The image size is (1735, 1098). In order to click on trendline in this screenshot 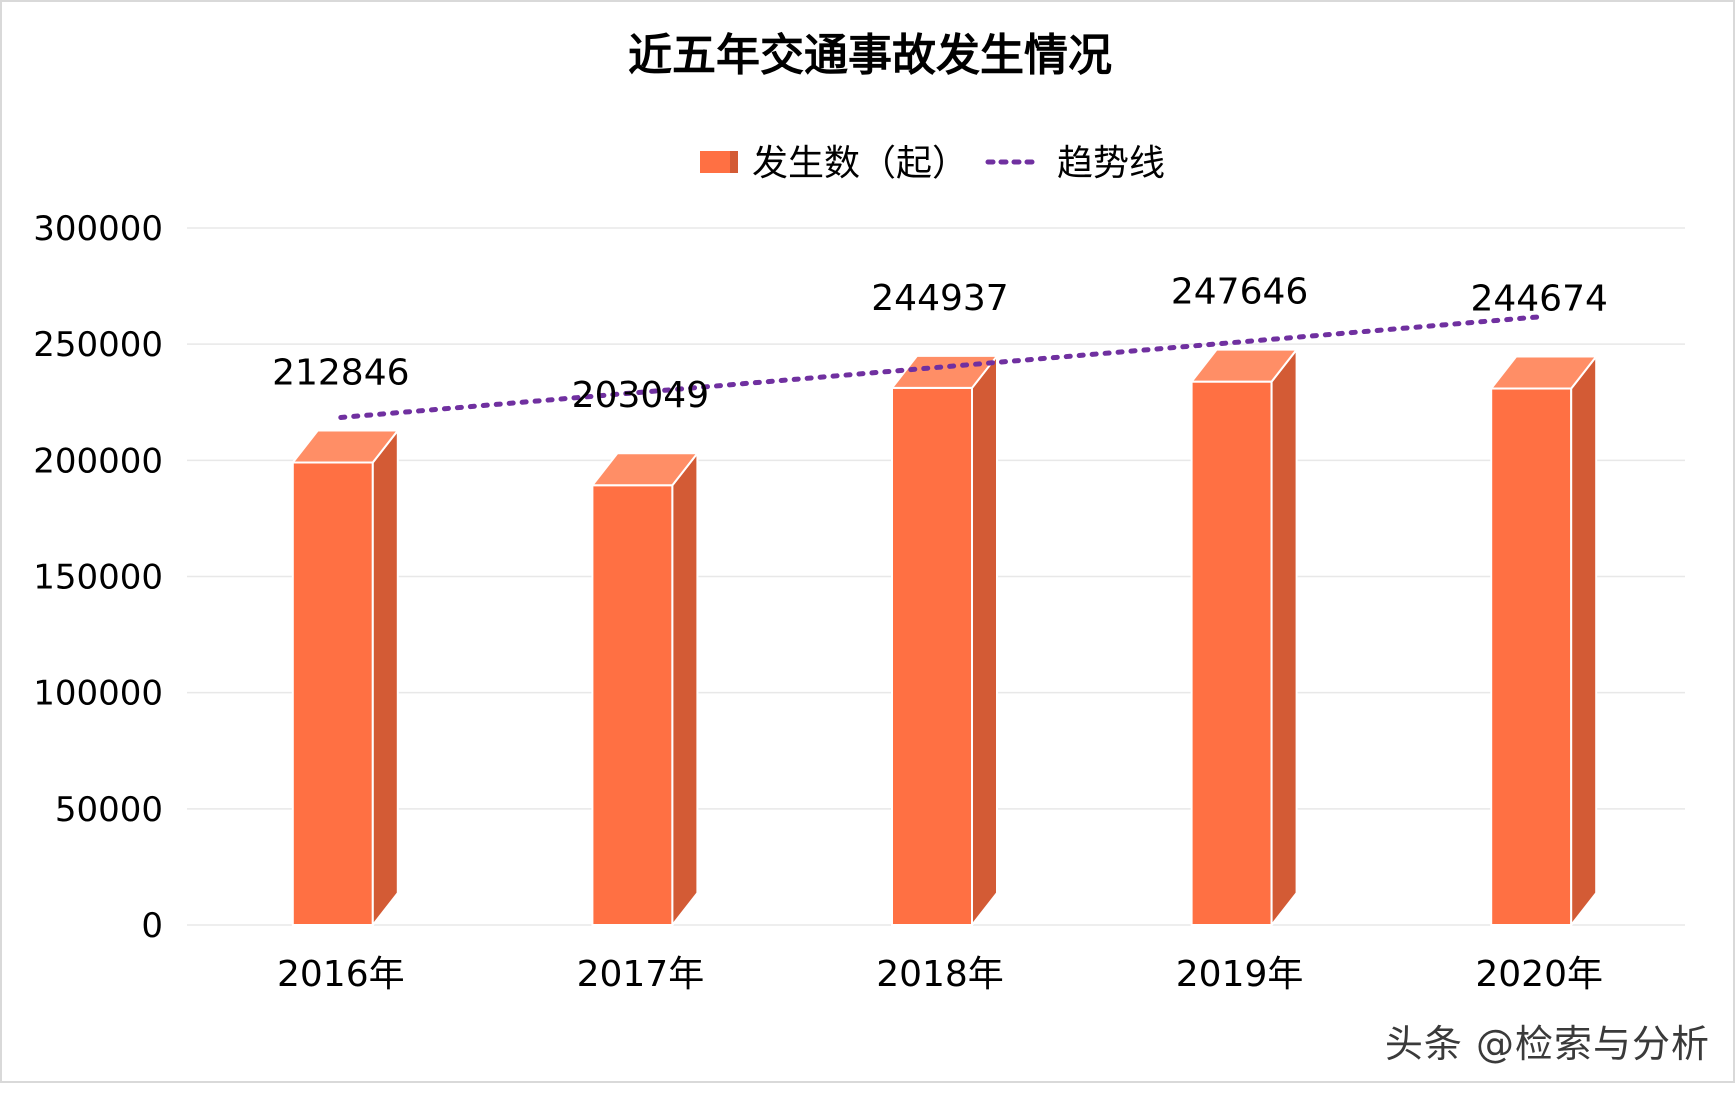, I will do `click(940, 367)`.